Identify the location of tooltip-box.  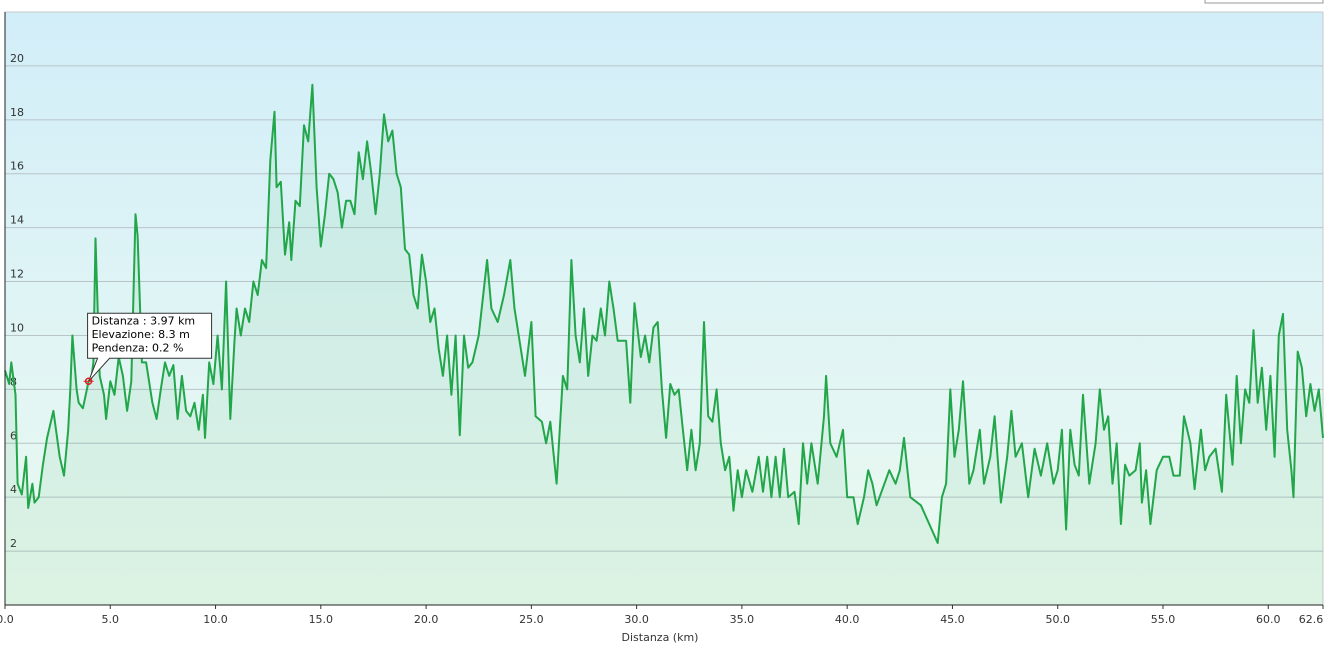
(150, 347).